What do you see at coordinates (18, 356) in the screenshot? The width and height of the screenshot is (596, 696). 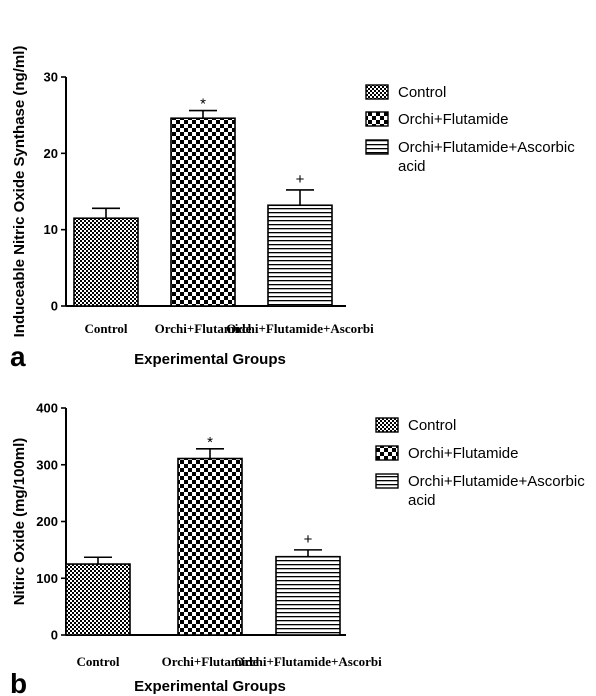 I see `panel-label: a` at bounding box center [18, 356].